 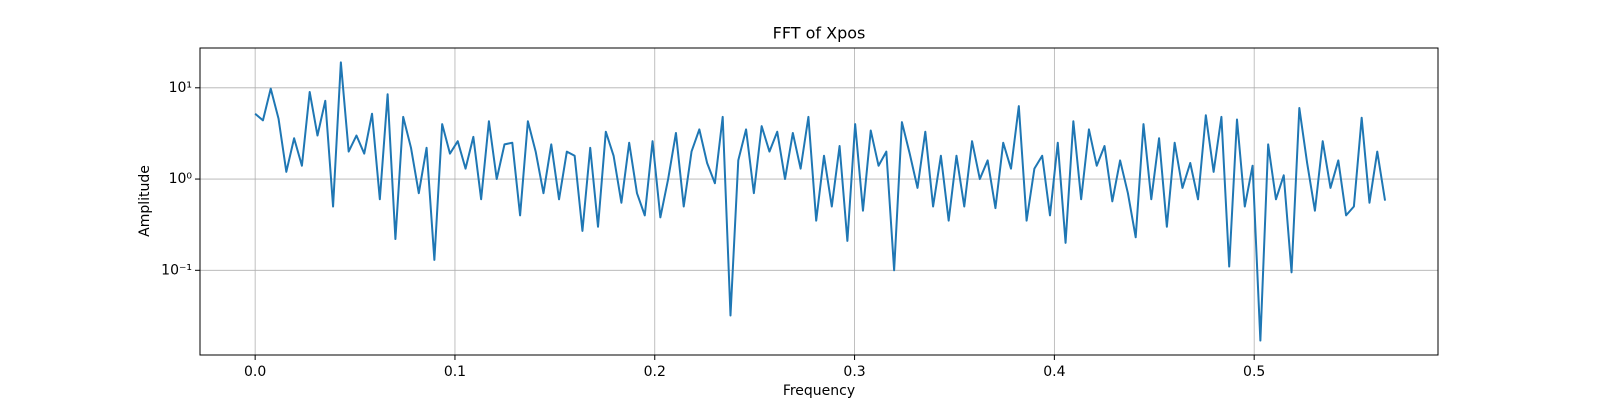 I want to click on x-tick-label: 0.1, so click(x=455, y=372).